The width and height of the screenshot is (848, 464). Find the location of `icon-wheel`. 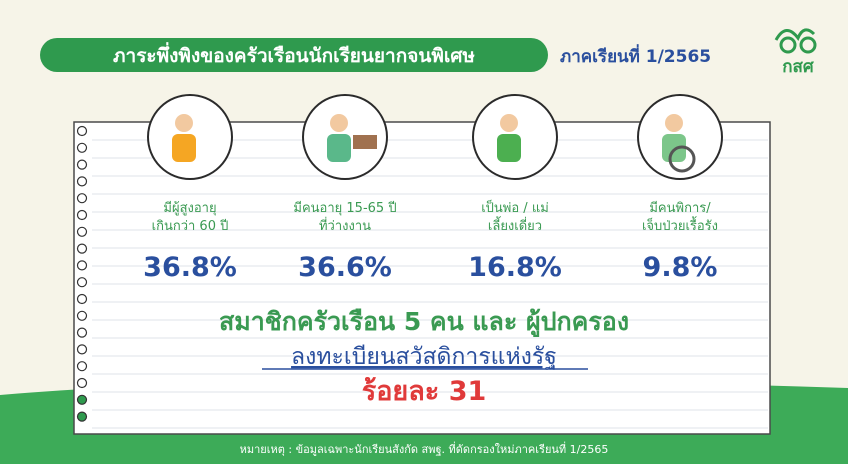

icon-wheel is located at coordinates (682, 159).